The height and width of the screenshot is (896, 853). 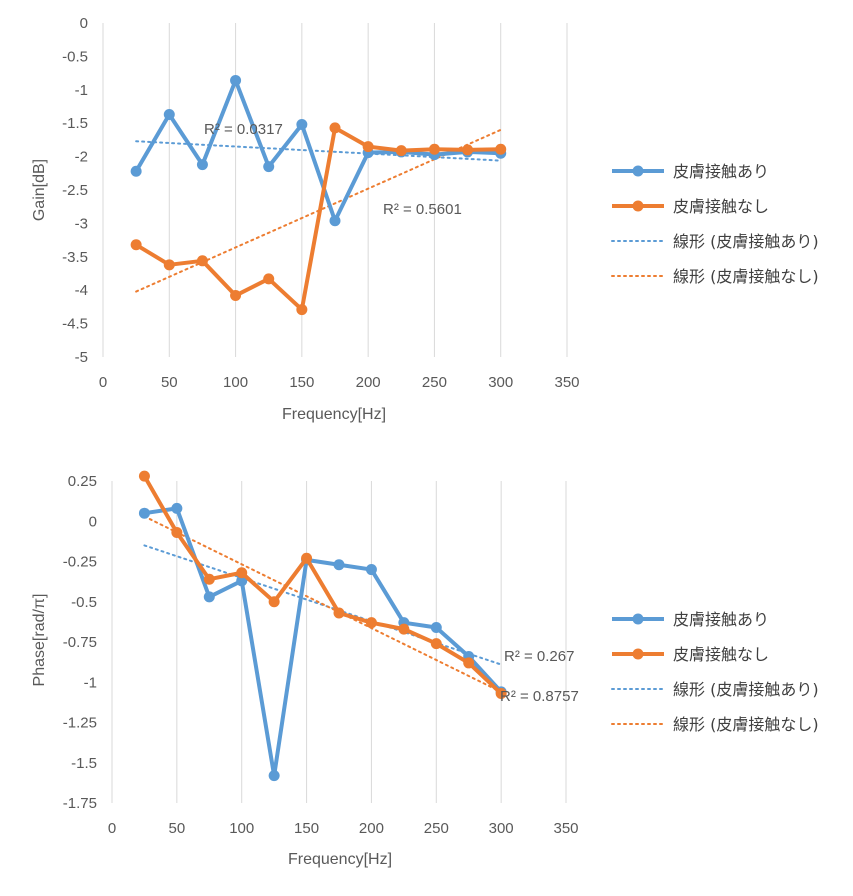 I want to click on gain-legend-label: 皮膚接触あり, so click(x=721, y=171).